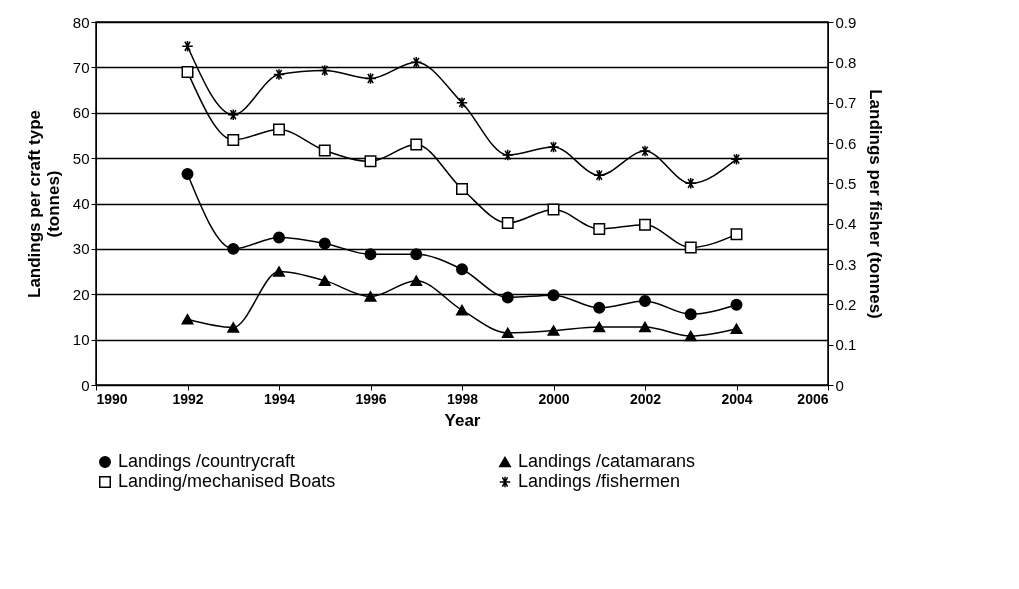 This screenshot has width=1019, height=589. What do you see at coordinates (846, 62) in the screenshot?
I see `y2-tick-label: 0.8` at bounding box center [846, 62].